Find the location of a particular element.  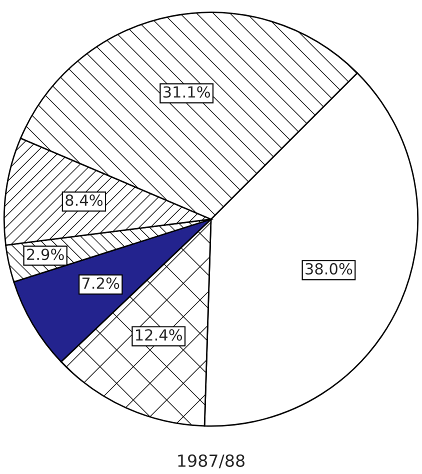

data-label: 12.4% is located at coordinates (159, 335).